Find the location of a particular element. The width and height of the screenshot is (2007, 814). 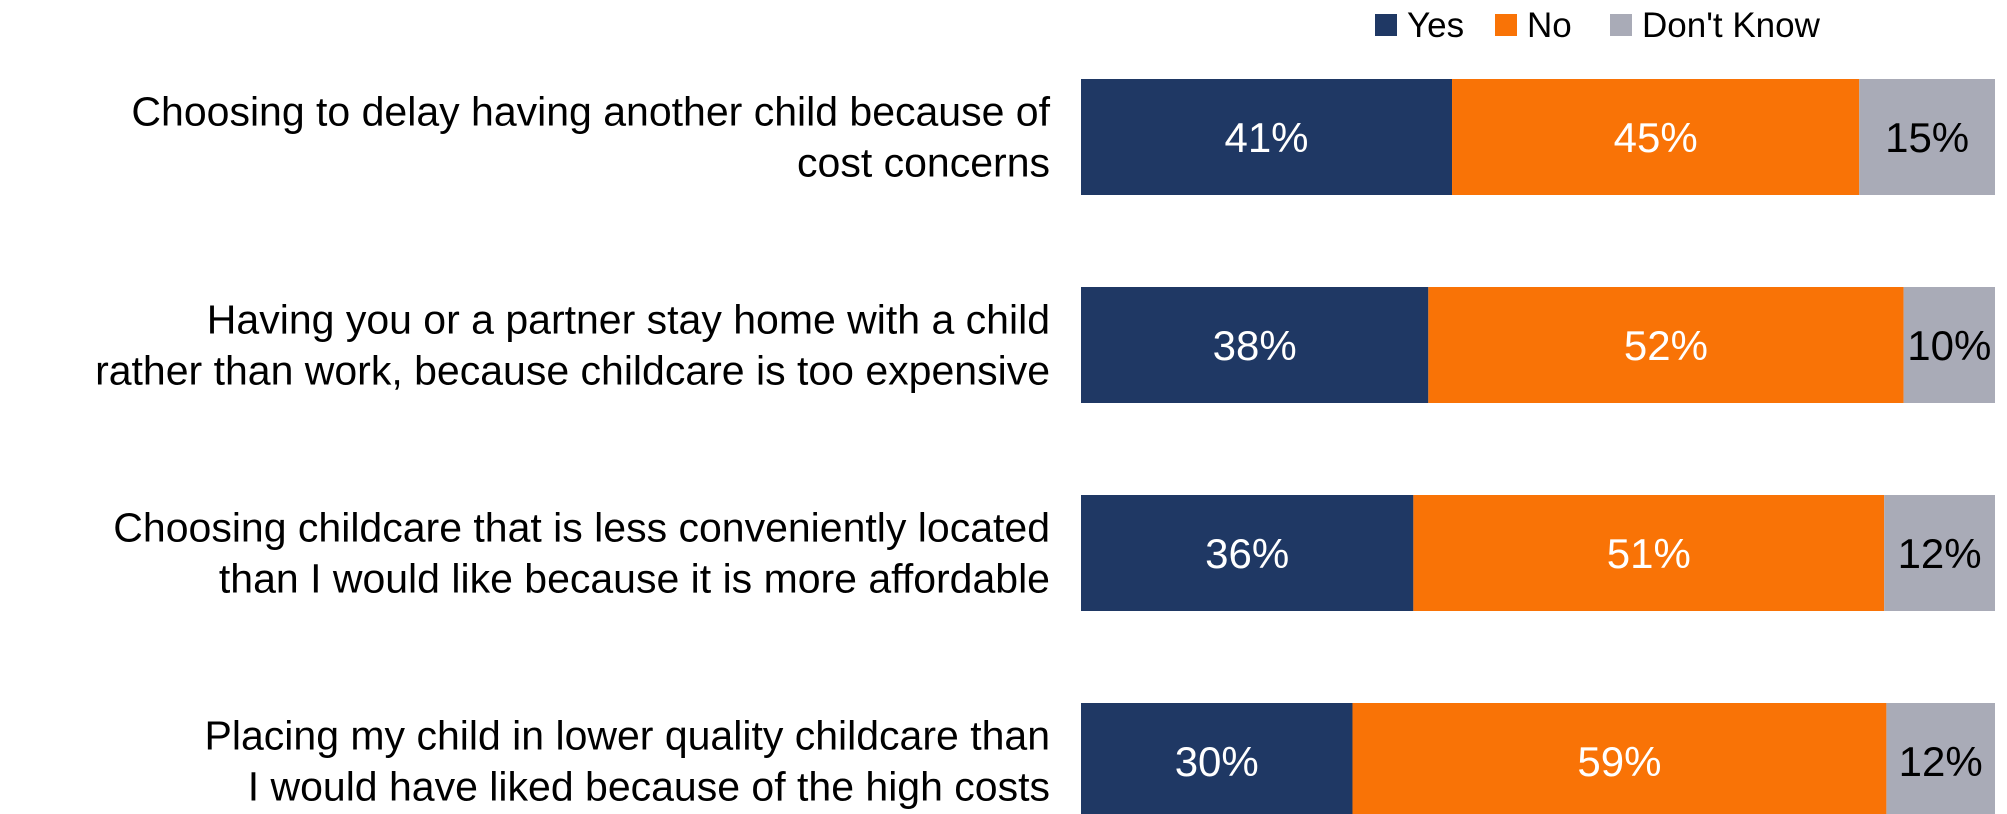

data-label: 38% is located at coordinates (1255, 345).